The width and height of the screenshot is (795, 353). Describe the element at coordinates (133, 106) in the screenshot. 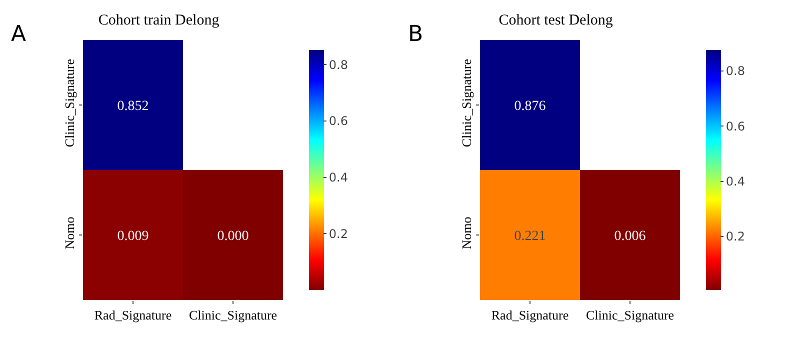

I see `data-label: 0.852` at that location.